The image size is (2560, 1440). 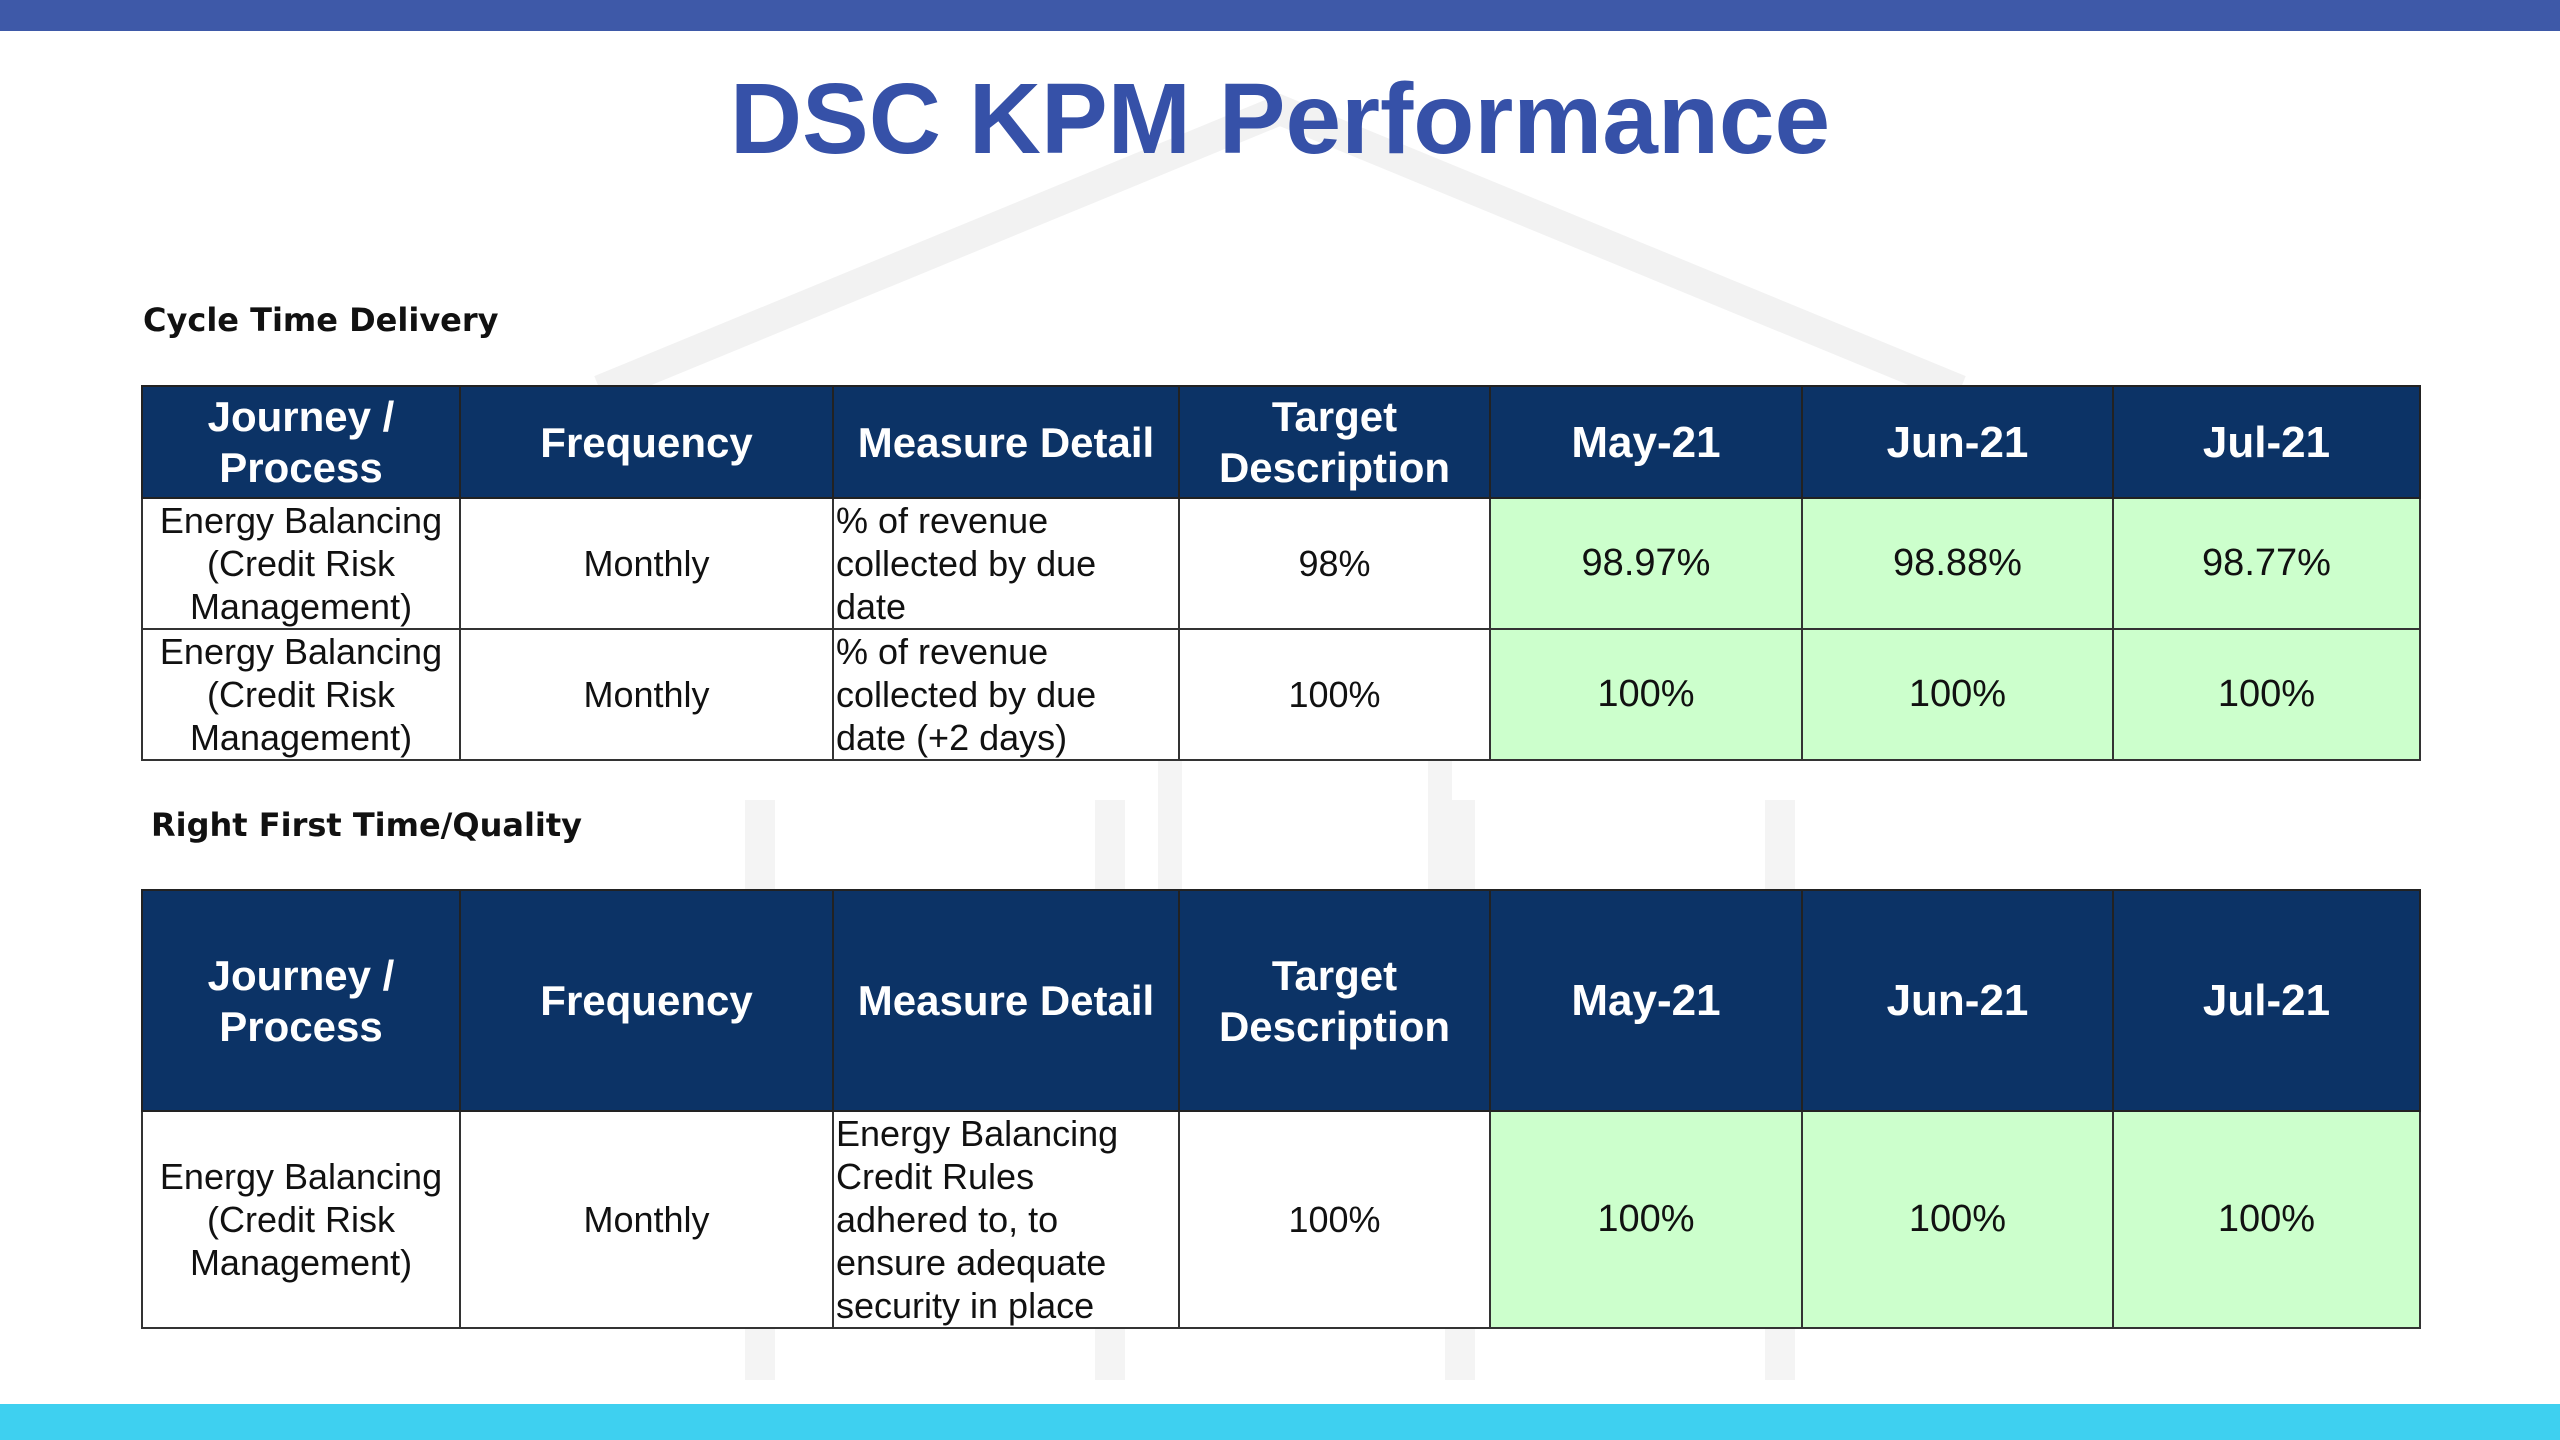 What do you see at coordinates (1646, 563) in the screenshot?
I see `cell-may-21: 98.97%` at bounding box center [1646, 563].